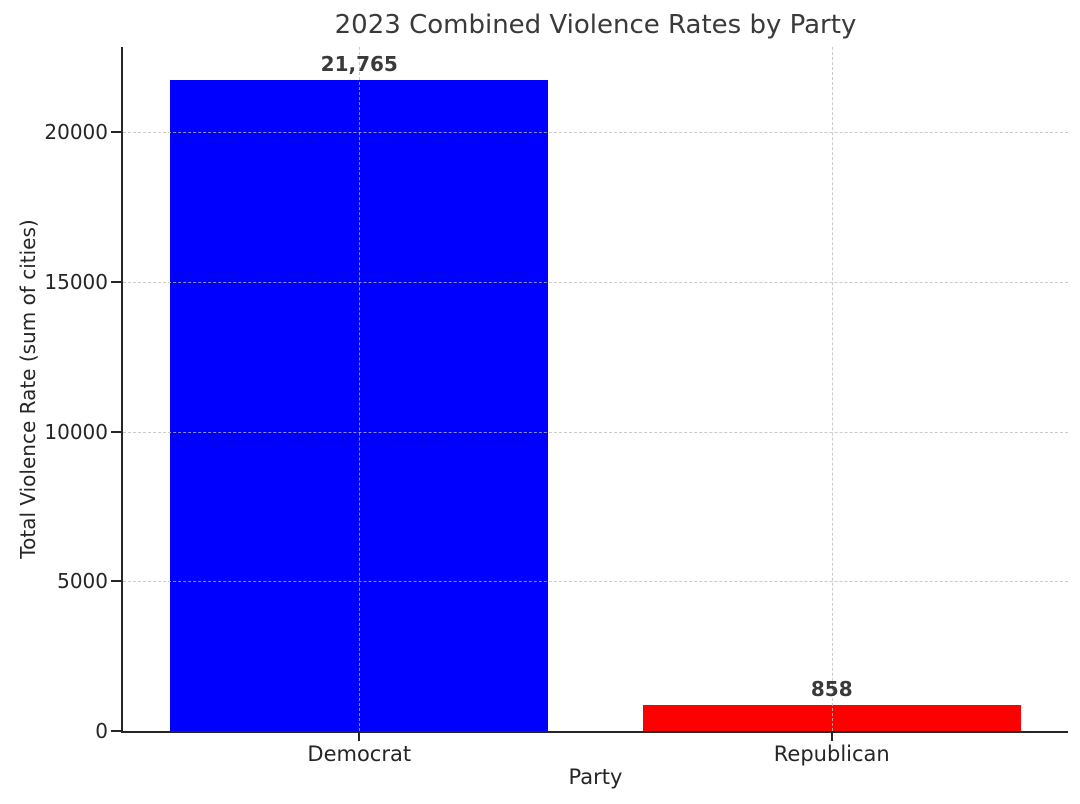 Image resolution: width=1080 pixels, height=804 pixels. What do you see at coordinates (359, 737) in the screenshot?
I see `x-tick-mark-democrat` at bounding box center [359, 737].